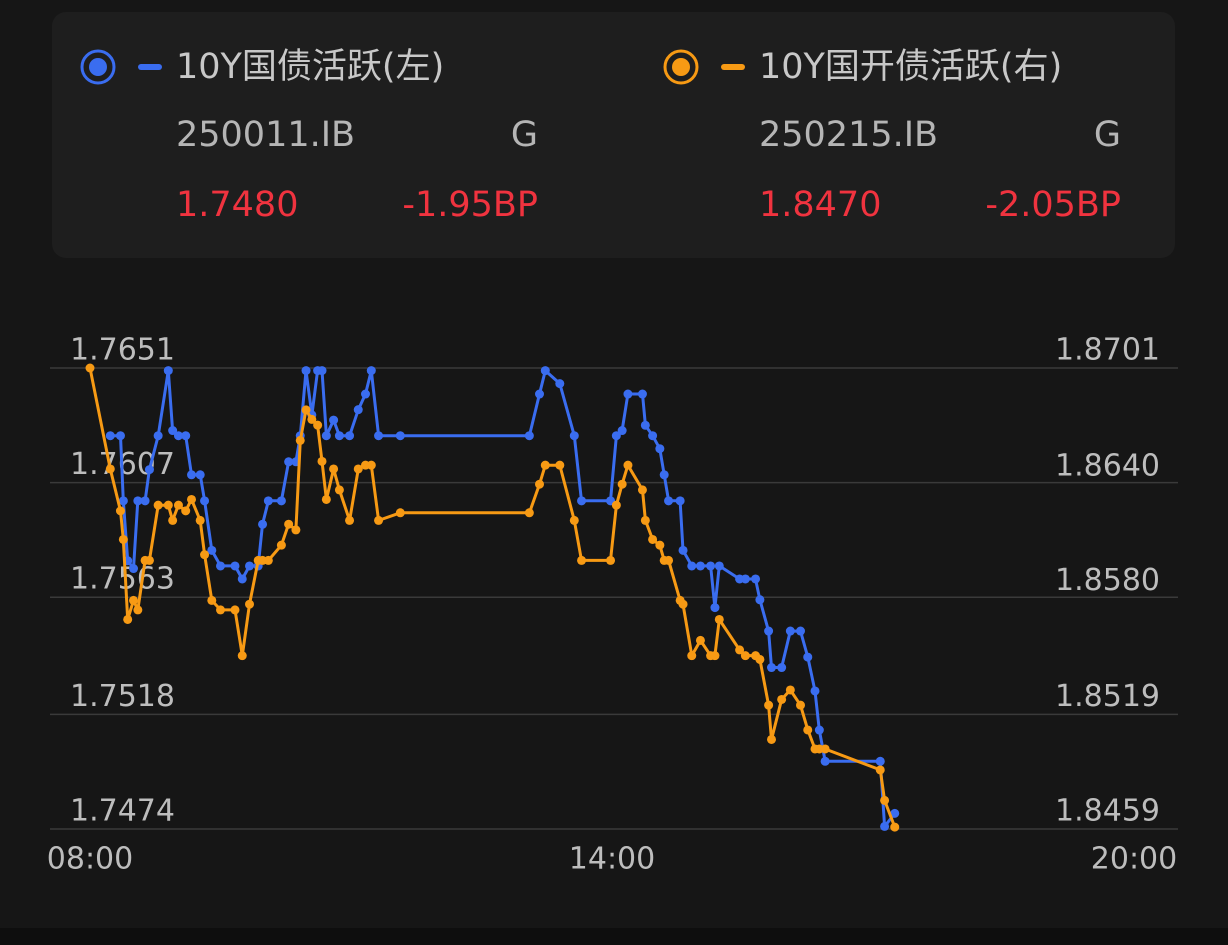 Image resolution: width=1228 pixels, height=945 pixels. Describe the element at coordinates (122, 350) in the screenshot. I see `y-tick-label: 1.7651` at that location.